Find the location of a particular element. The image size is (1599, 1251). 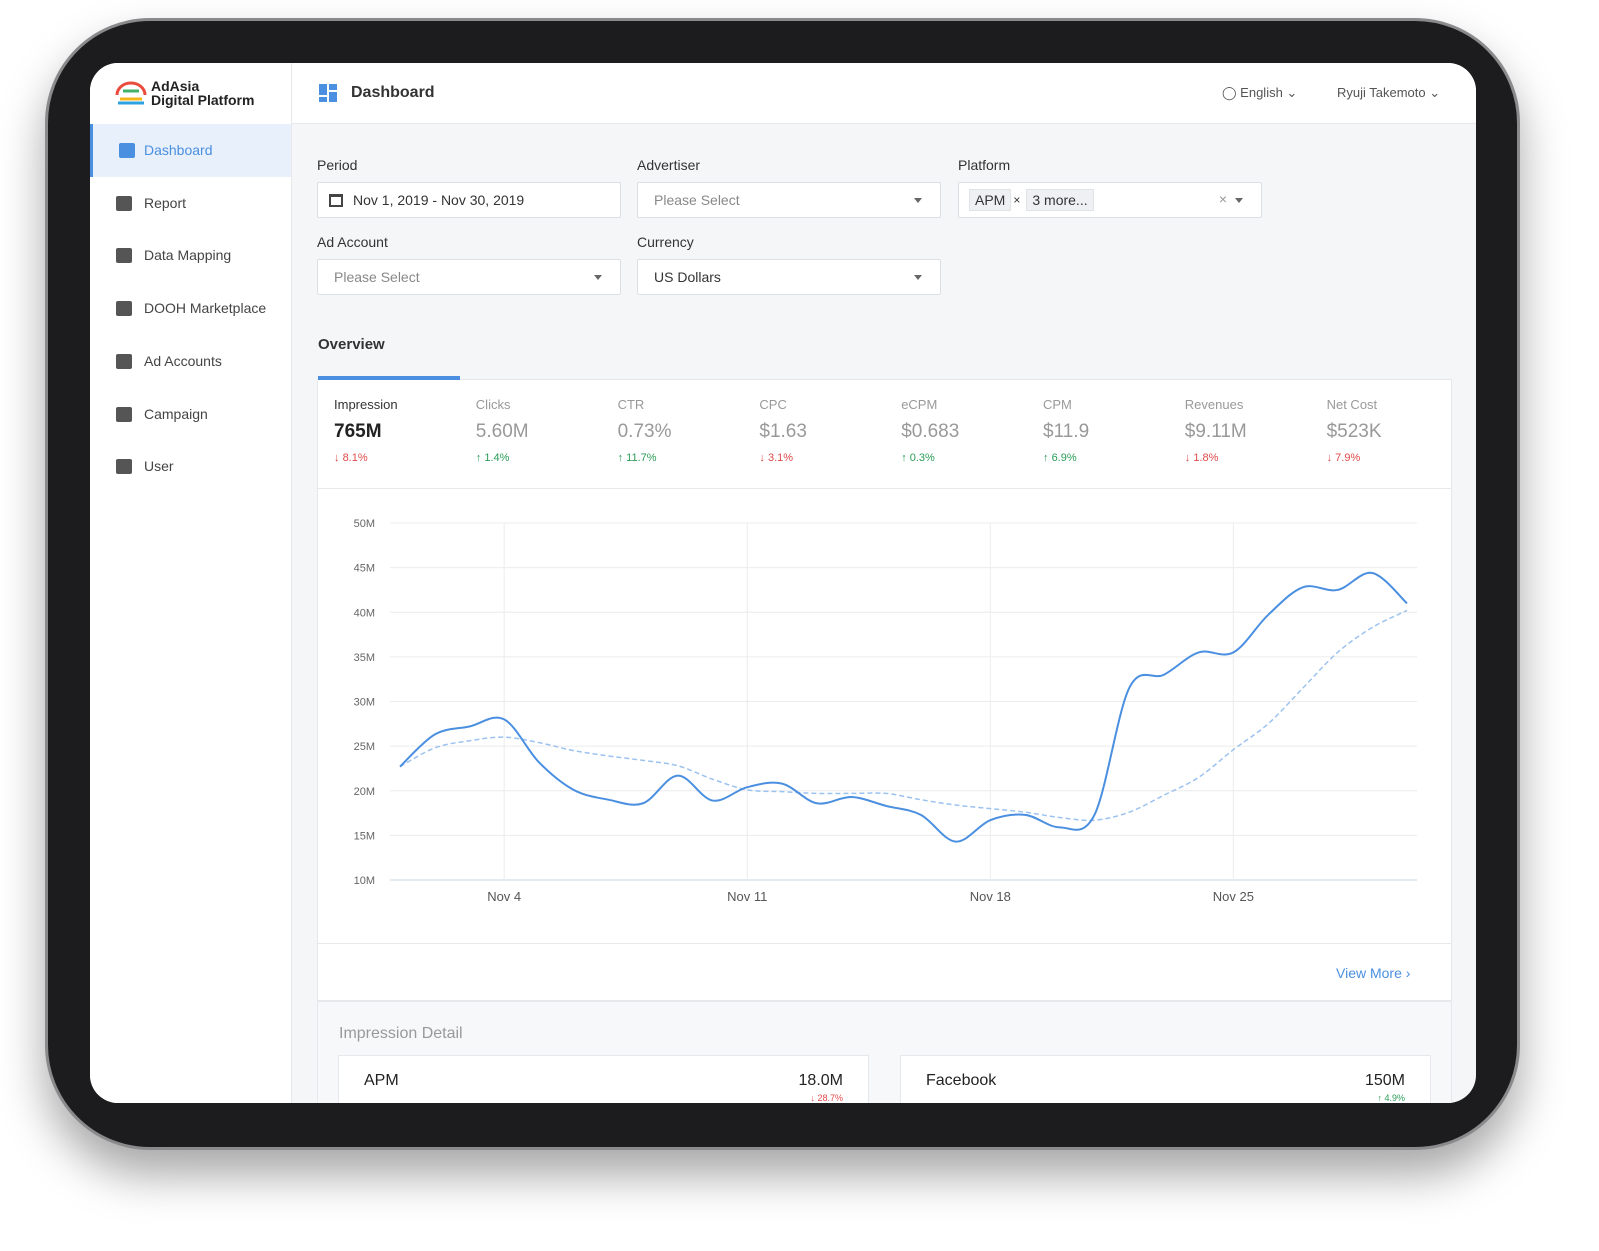

card-name: APM is located at coordinates (381, 1080).